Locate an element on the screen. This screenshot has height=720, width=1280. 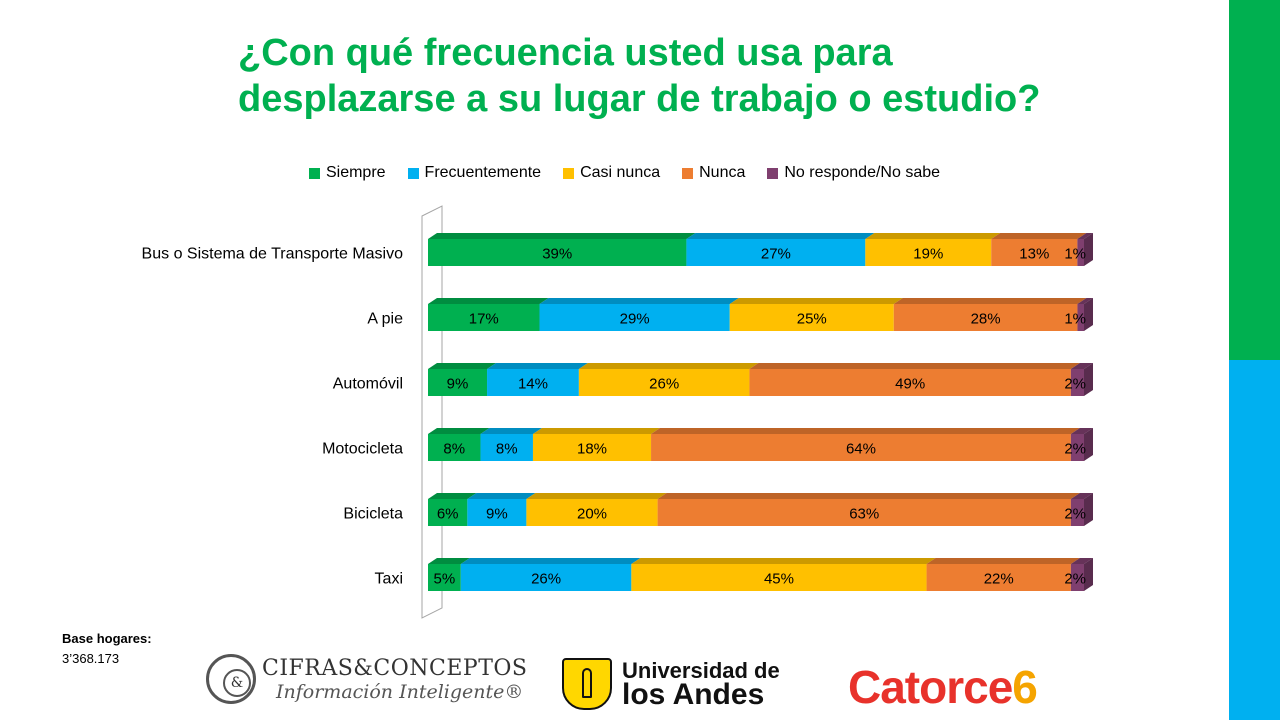
data-label: 20% is located at coordinates (592, 514).